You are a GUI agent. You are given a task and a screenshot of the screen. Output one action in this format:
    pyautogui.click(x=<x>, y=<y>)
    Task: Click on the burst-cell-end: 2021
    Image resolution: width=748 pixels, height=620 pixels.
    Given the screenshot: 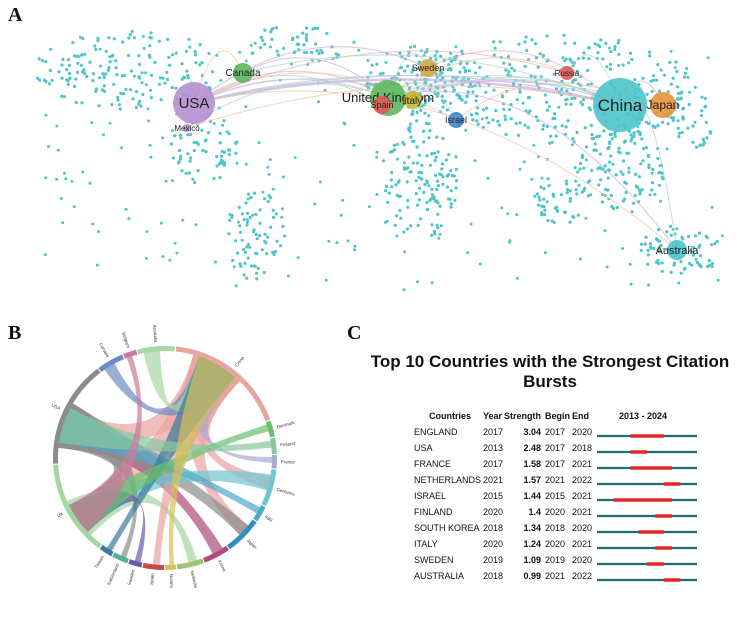 What is the action you would take?
    pyautogui.click(x=582, y=544)
    